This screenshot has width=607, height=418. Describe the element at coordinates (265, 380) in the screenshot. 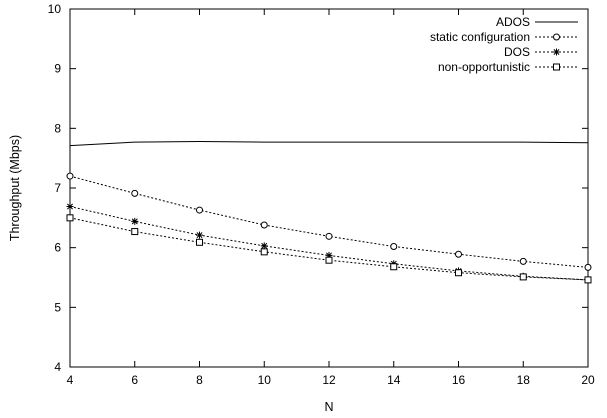

I see `x-tick-label: 10` at that location.